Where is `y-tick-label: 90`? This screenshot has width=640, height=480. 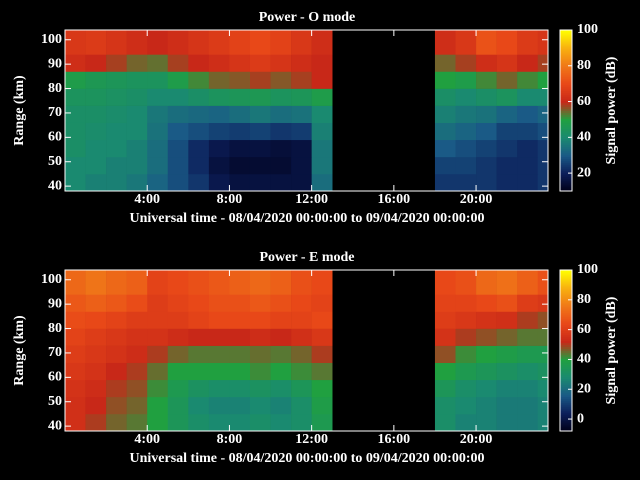
y-tick-label: 90 is located at coordinates (55, 303).